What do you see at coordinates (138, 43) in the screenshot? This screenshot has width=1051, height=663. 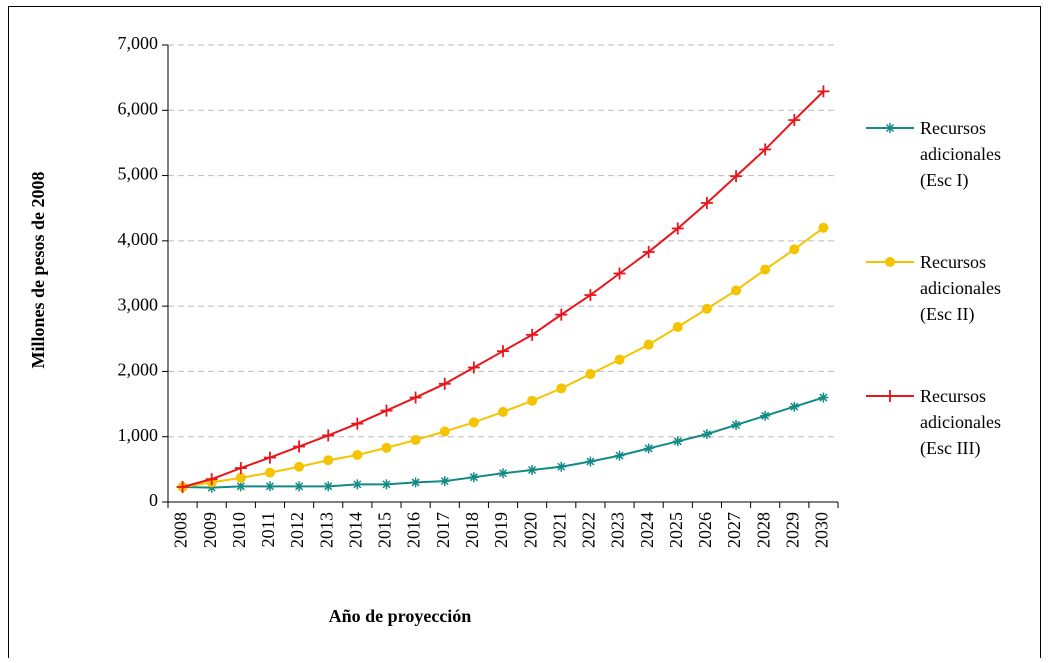 I see `y-tick-label: 7,000` at bounding box center [138, 43].